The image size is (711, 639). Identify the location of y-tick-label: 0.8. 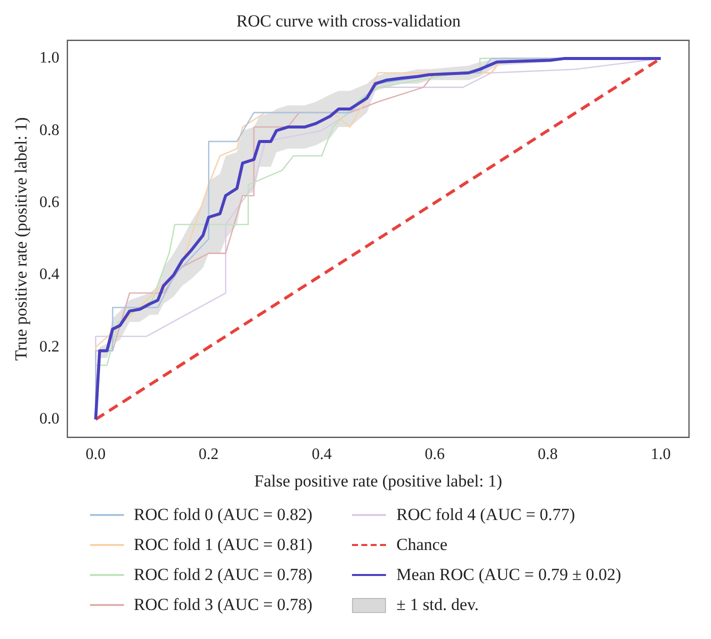
(49, 130).